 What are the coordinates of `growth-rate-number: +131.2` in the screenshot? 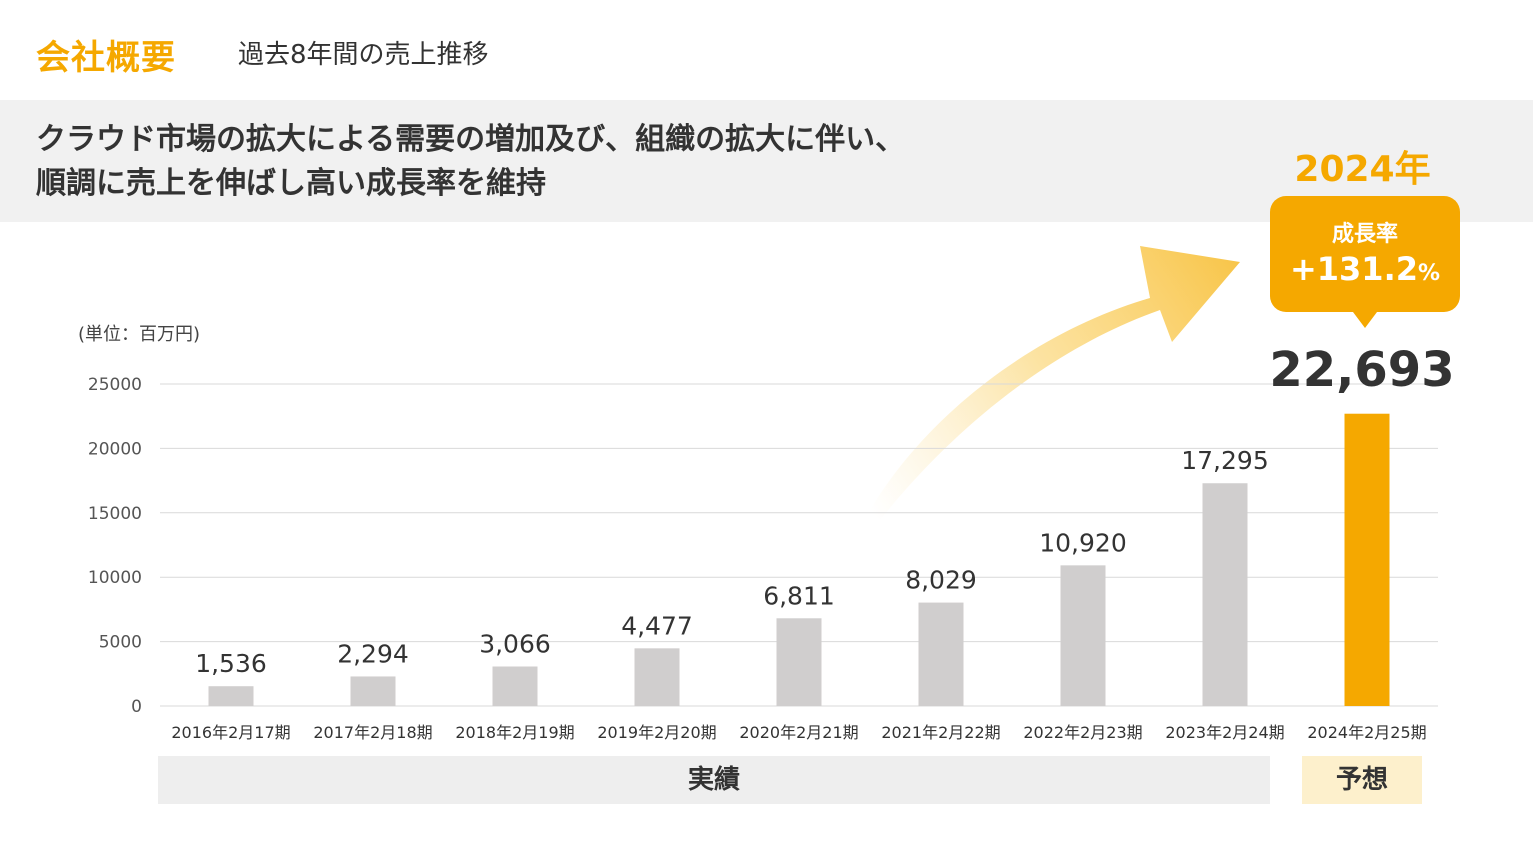 It's located at (1353, 269).